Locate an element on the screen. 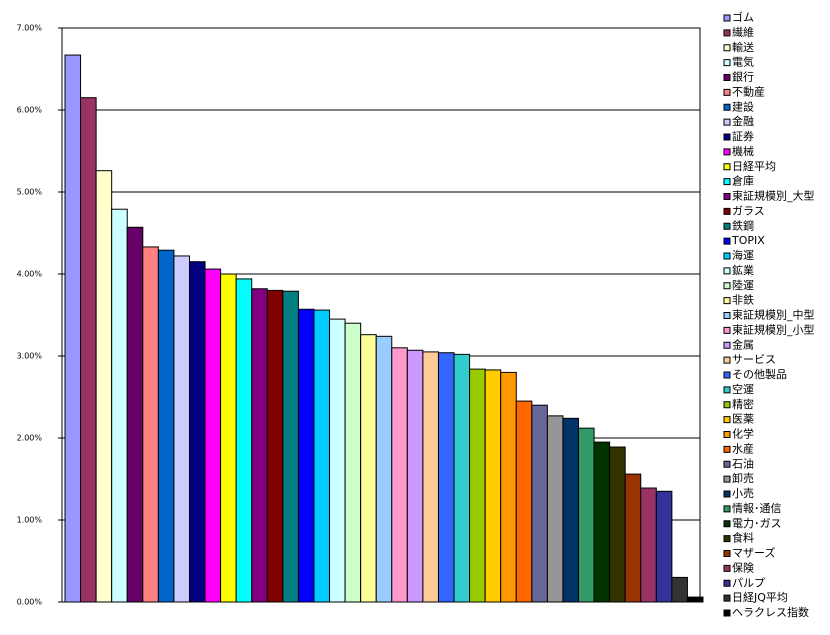 This screenshot has height=635, width=830. legend-label: 機械 is located at coordinates (743, 151).